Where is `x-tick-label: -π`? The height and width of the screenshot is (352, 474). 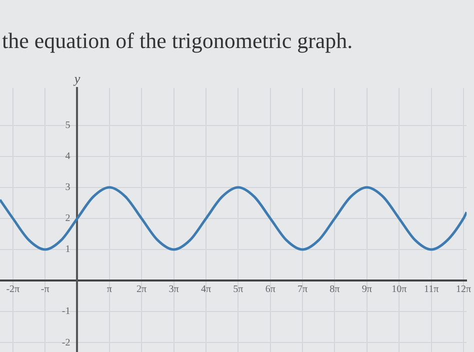
x-tick-label: -π is located at coordinates (45, 290).